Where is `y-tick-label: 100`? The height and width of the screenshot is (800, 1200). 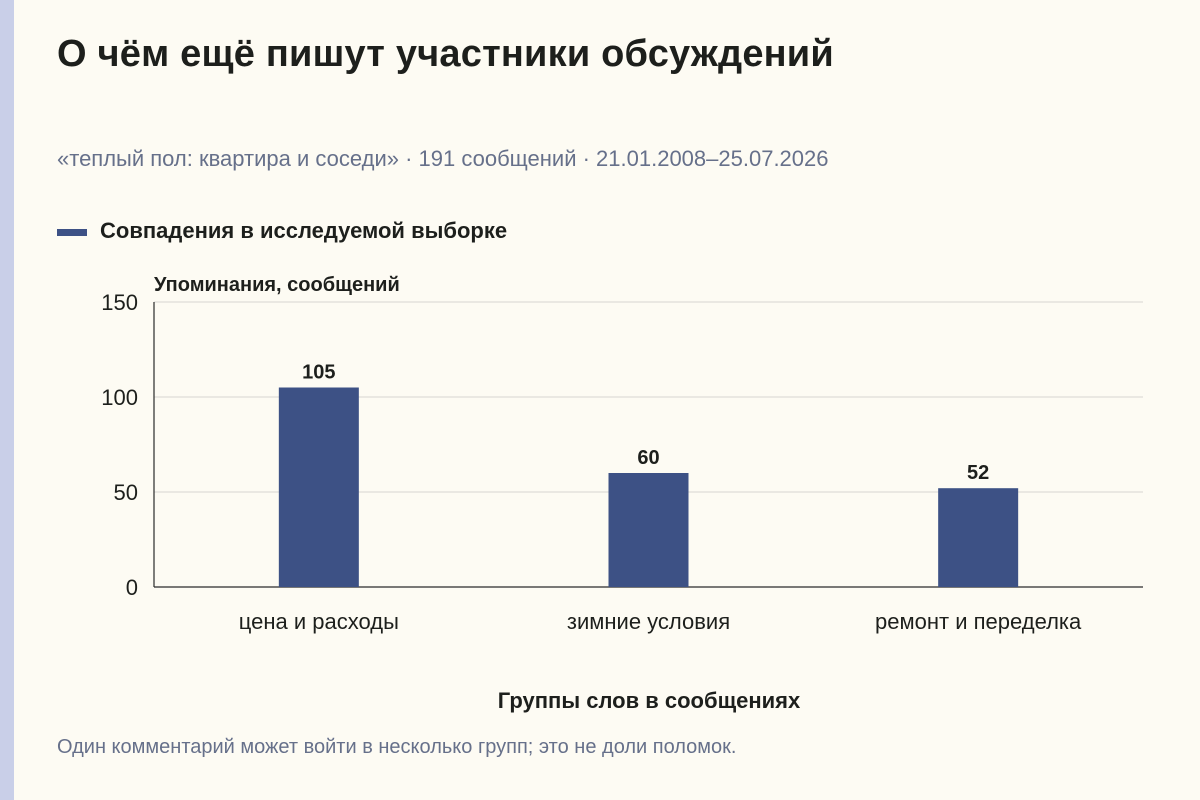
y-tick-label: 100 is located at coordinates (119, 397).